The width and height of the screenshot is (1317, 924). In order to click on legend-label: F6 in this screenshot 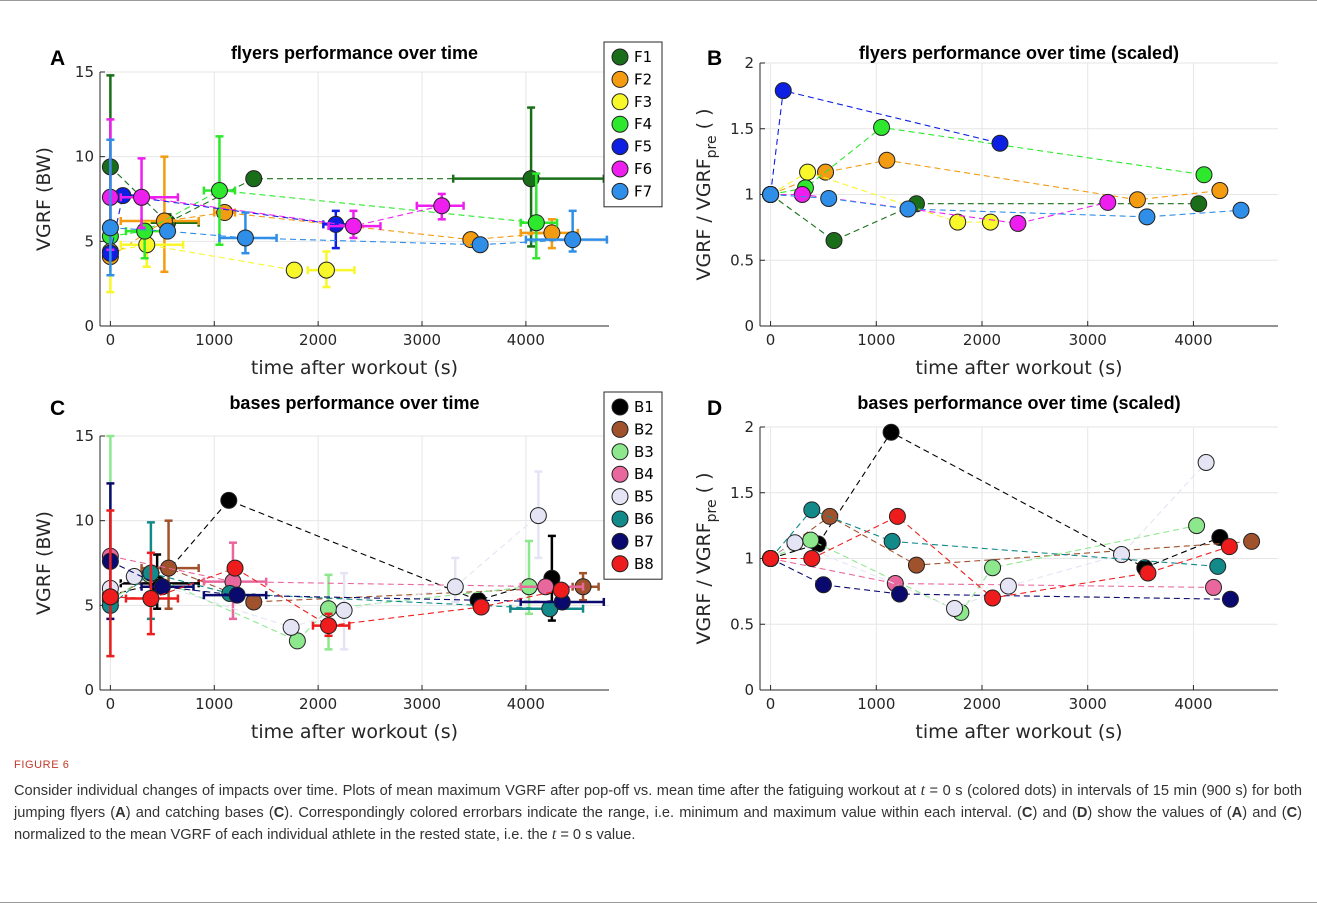, I will do `click(643, 169)`.